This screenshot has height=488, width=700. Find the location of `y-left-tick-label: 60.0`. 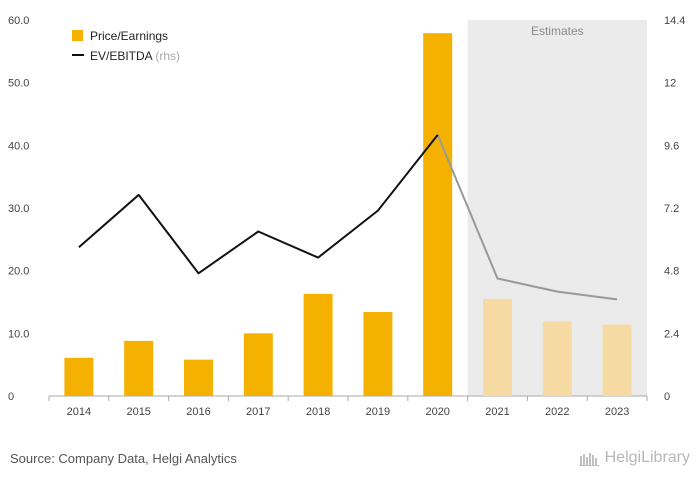

y-left-tick-label: 60.0 is located at coordinates (18, 21).